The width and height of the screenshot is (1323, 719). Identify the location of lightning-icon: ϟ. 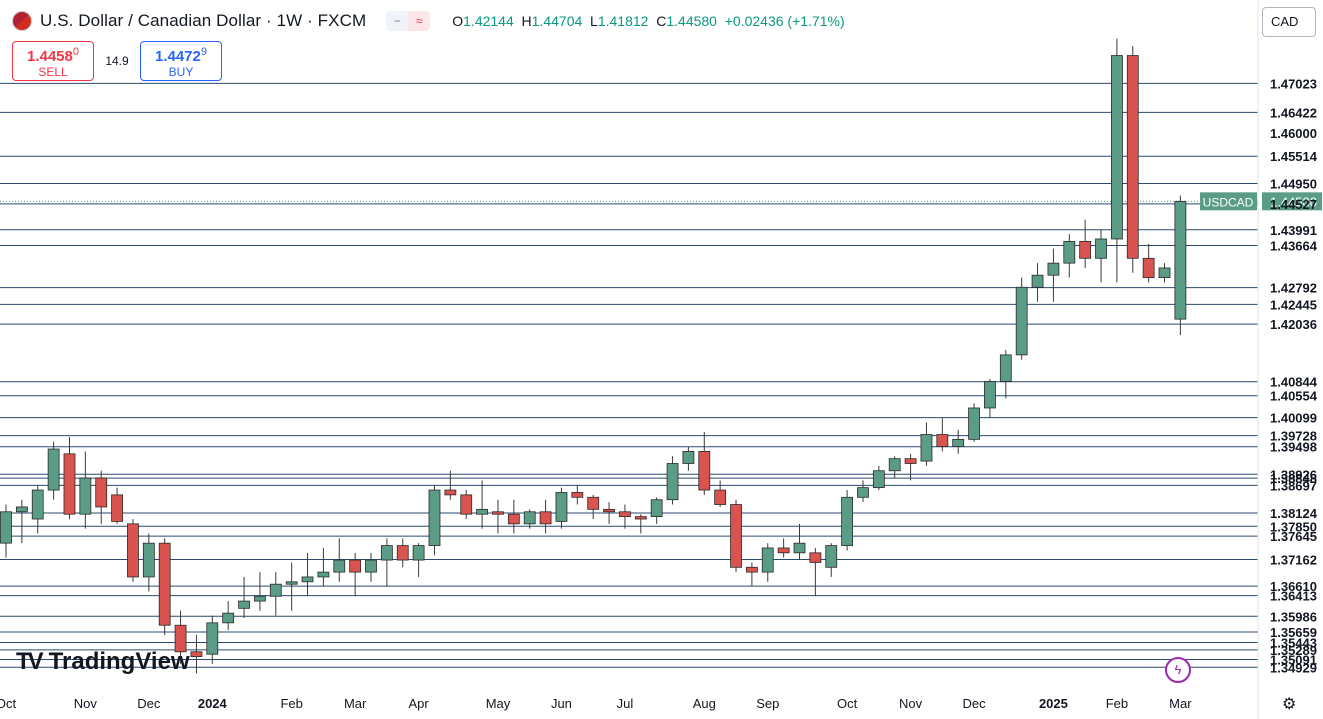
(1178, 670).